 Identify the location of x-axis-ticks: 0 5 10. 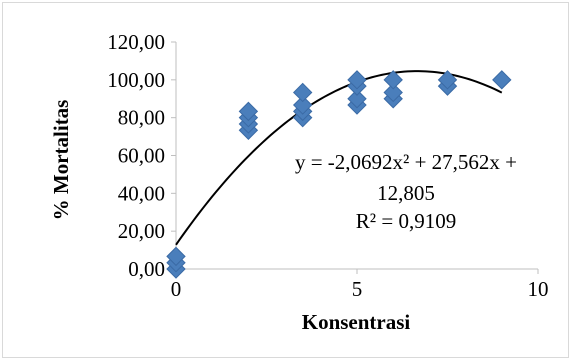
(360, 285).